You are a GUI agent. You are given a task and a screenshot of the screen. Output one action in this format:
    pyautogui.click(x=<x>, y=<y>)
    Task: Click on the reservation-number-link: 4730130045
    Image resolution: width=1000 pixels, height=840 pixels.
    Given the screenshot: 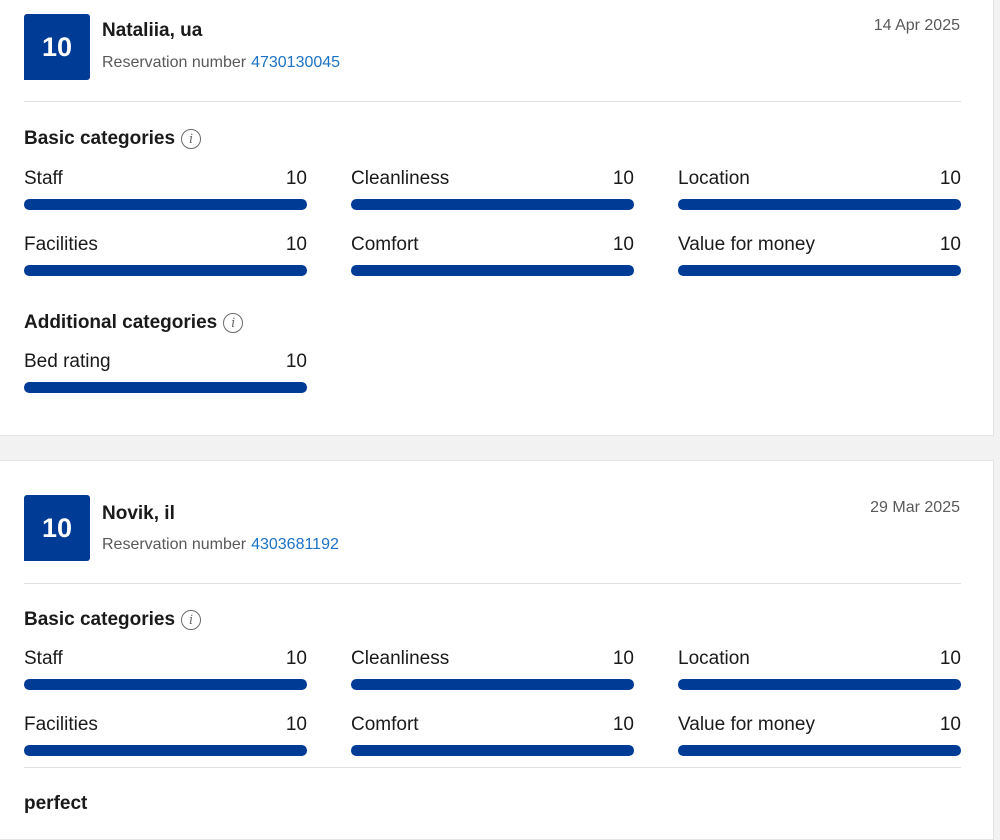 What is the action you would take?
    pyautogui.click(x=296, y=62)
    